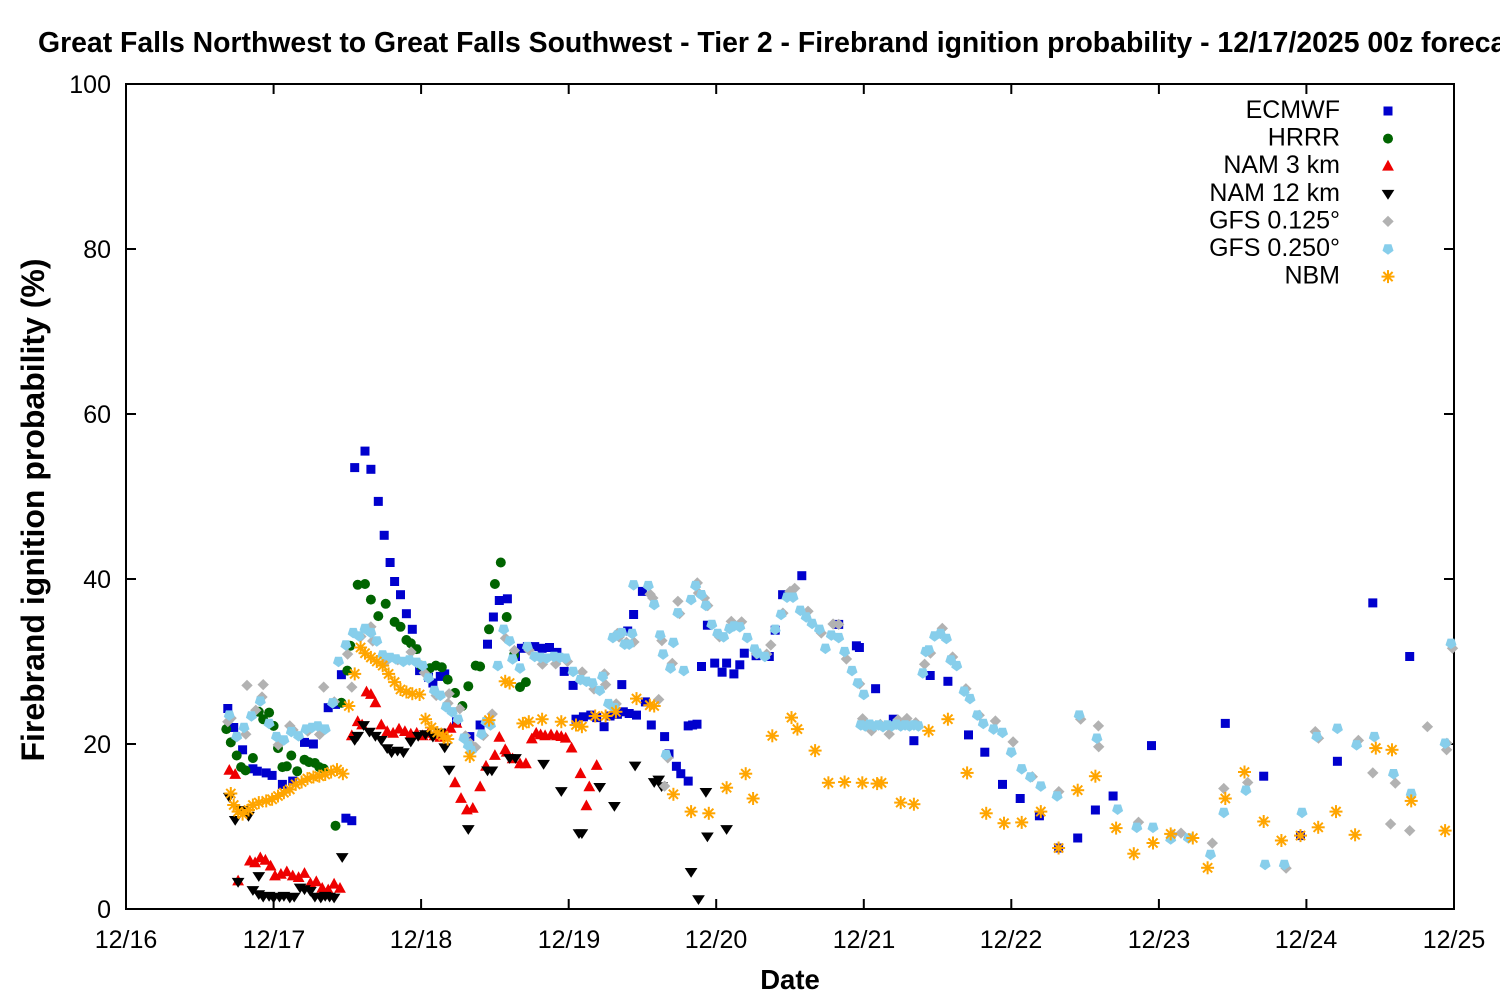 This screenshot has height=1000, width=1500. What do you see at coordinates (97, 745) in the screenshot?
I see `svg-text: 20` at bounding box center [97, 745].